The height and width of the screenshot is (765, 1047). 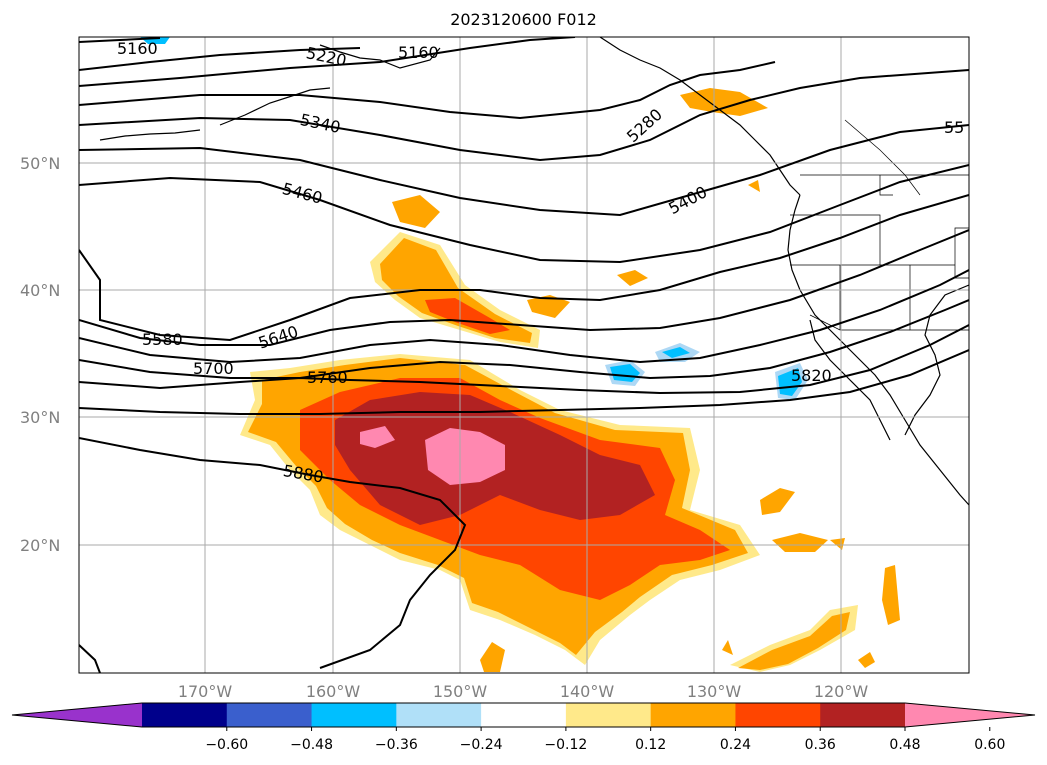 I want to click on lon-label: 160°W, so click(x=333, y=691).